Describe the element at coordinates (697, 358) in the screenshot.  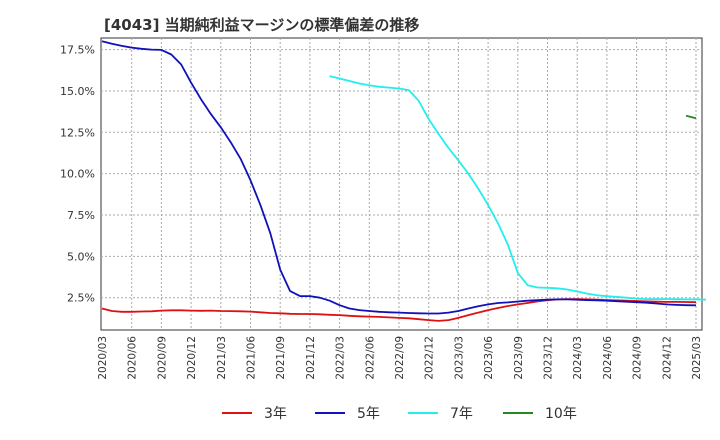
I see `x-tick-label: 2025/03` at that location.